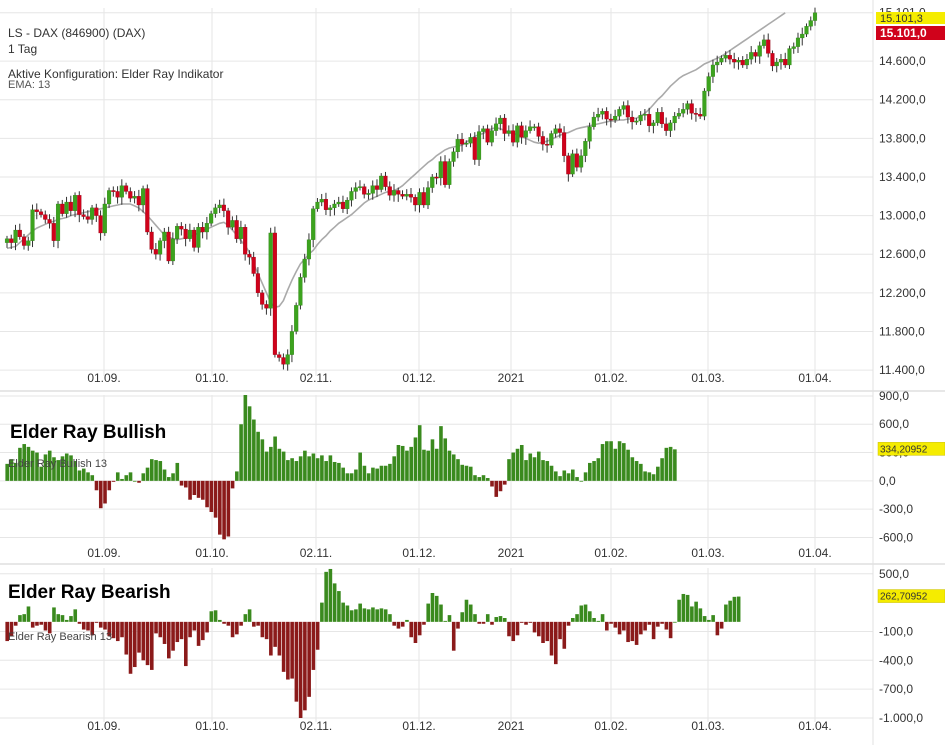 The height and width of the screenshot is (750, 945). I want to click on price-x-tick-label: 01.10., so click(211, 378).